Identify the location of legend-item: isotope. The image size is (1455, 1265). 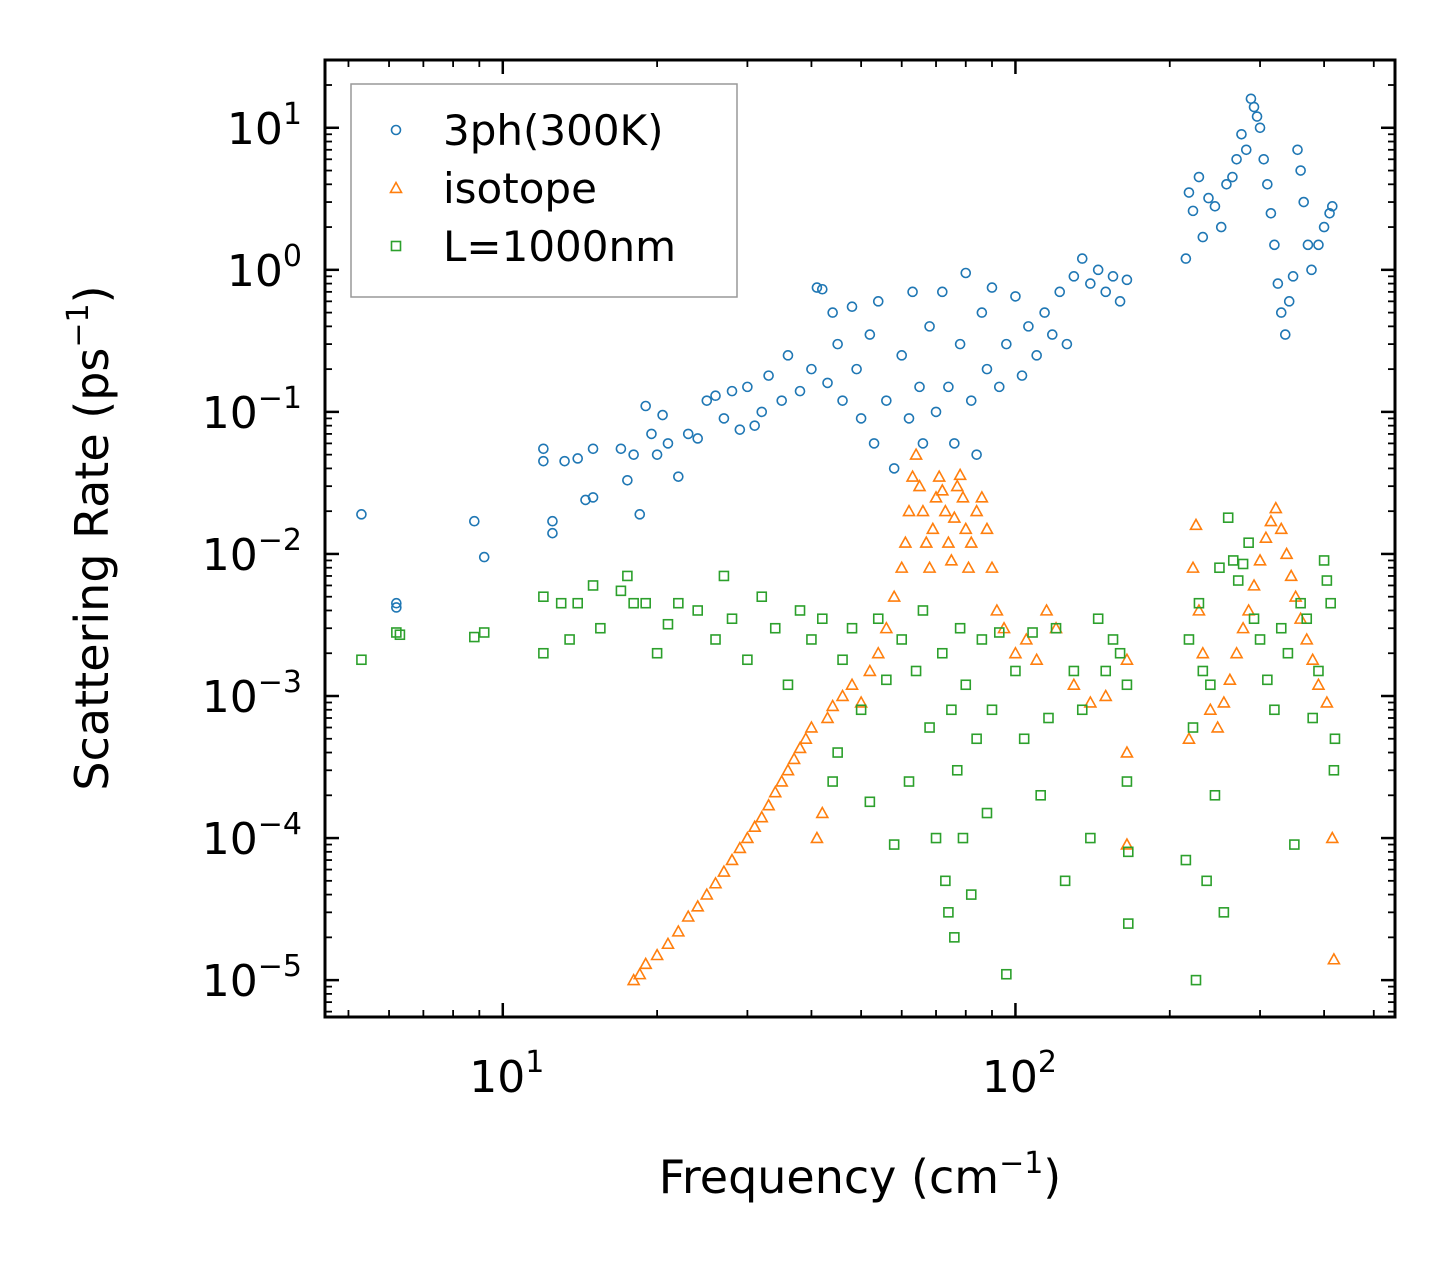
(493, 188).